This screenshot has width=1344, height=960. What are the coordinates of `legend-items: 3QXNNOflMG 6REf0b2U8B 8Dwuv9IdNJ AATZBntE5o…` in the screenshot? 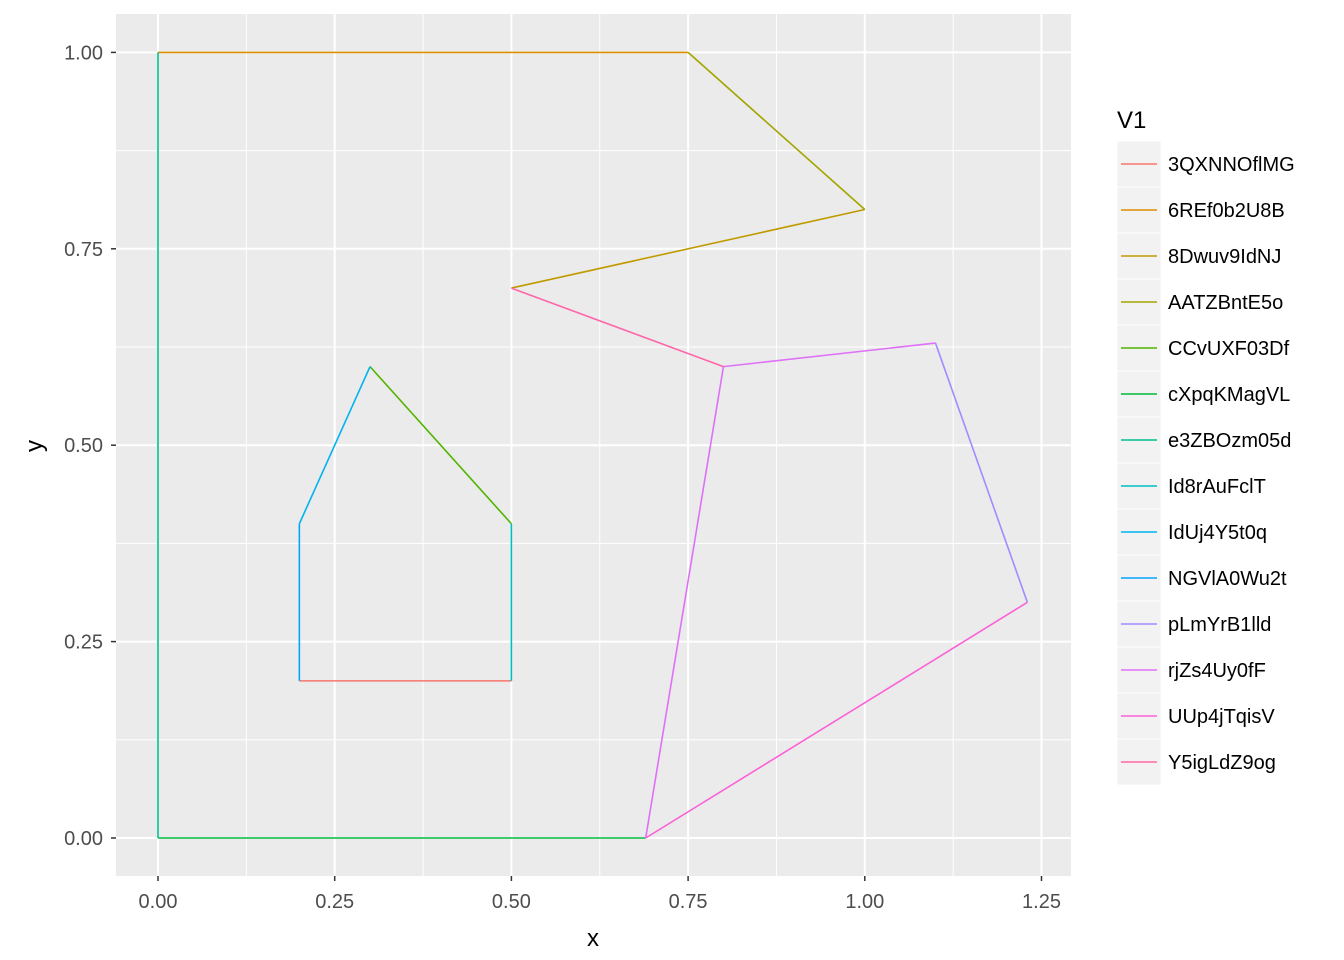 It's located at (1205, 463).